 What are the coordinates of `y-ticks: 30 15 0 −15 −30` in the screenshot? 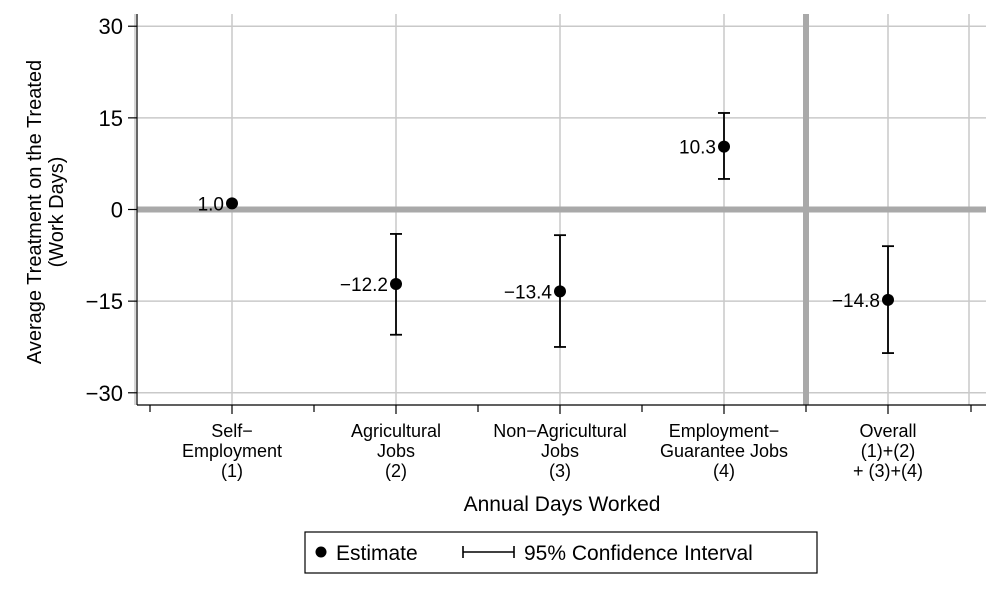 It's located at (111, 210).